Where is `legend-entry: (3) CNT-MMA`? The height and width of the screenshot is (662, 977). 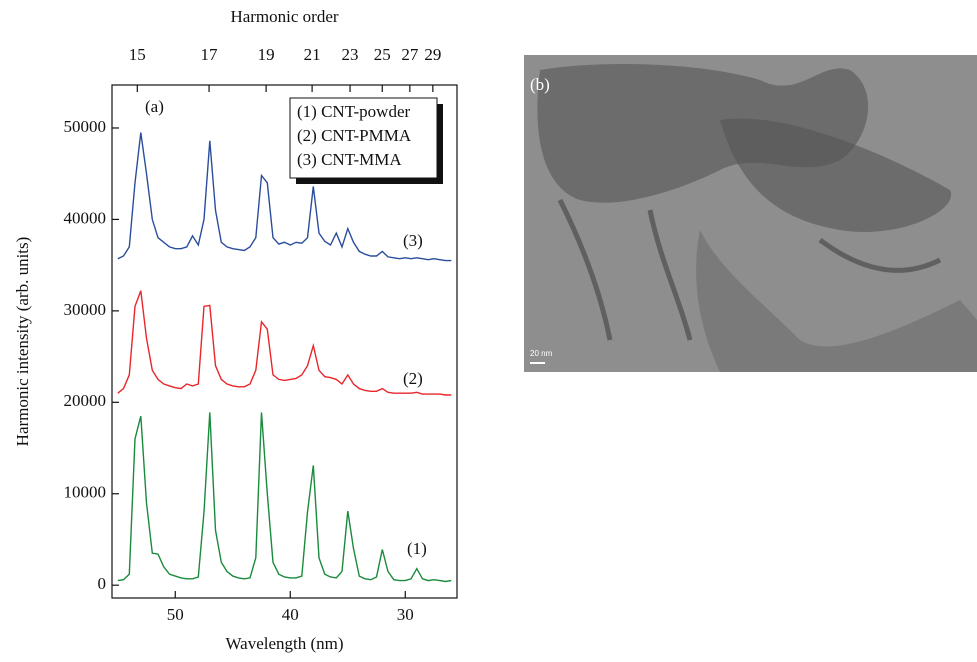
legend-entry: (3) CNT-MMA is located at coordinates (349, 159).